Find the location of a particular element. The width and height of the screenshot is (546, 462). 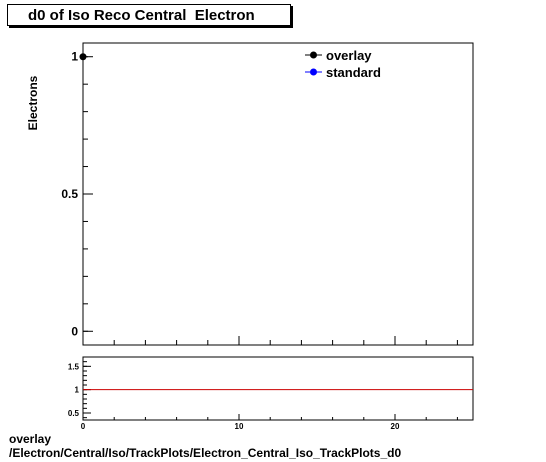

ratio-plot-frame is located at coordinates (278, 388).